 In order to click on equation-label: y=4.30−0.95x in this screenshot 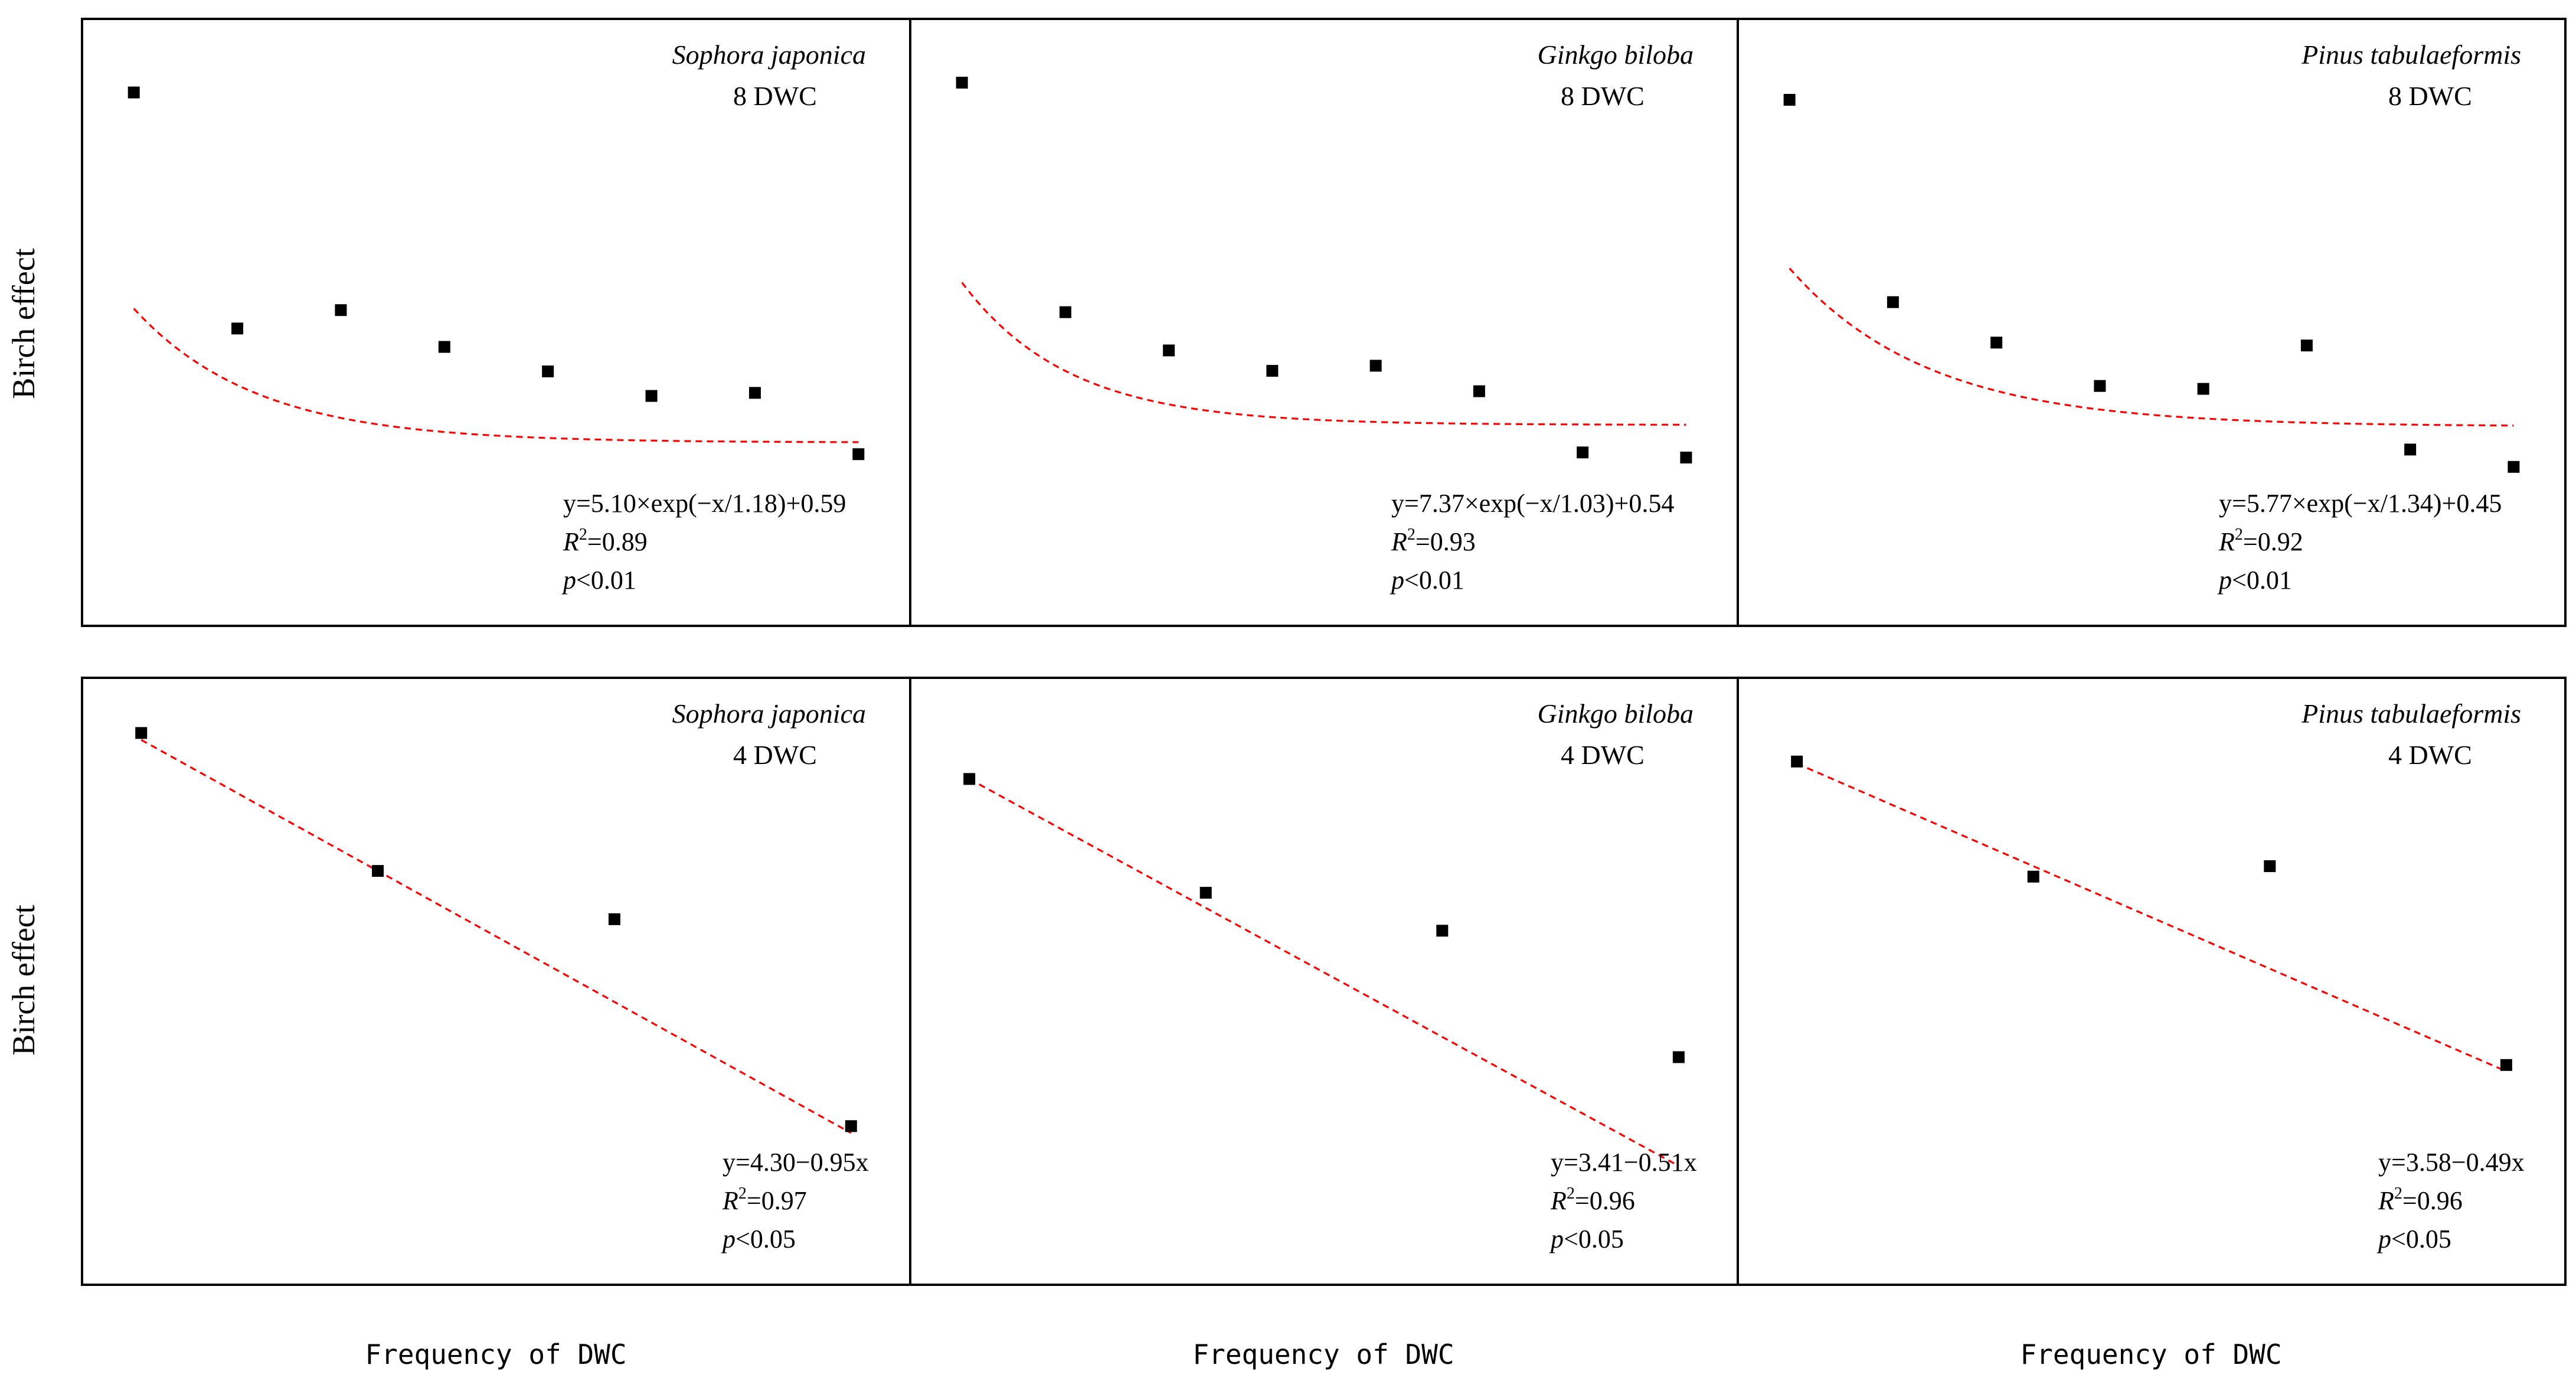, I will do `click(796, 1162)`.